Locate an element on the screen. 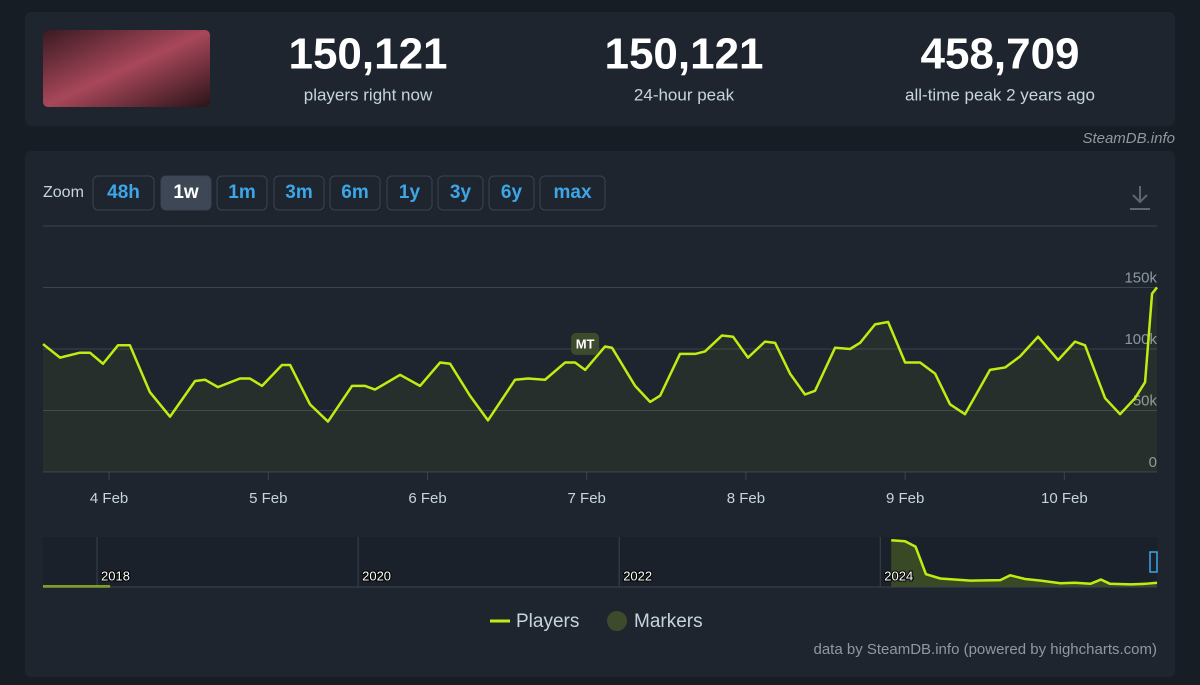 The image size is (1200, 685). navigator-label: 2022 is located at coordinates (637, 575).